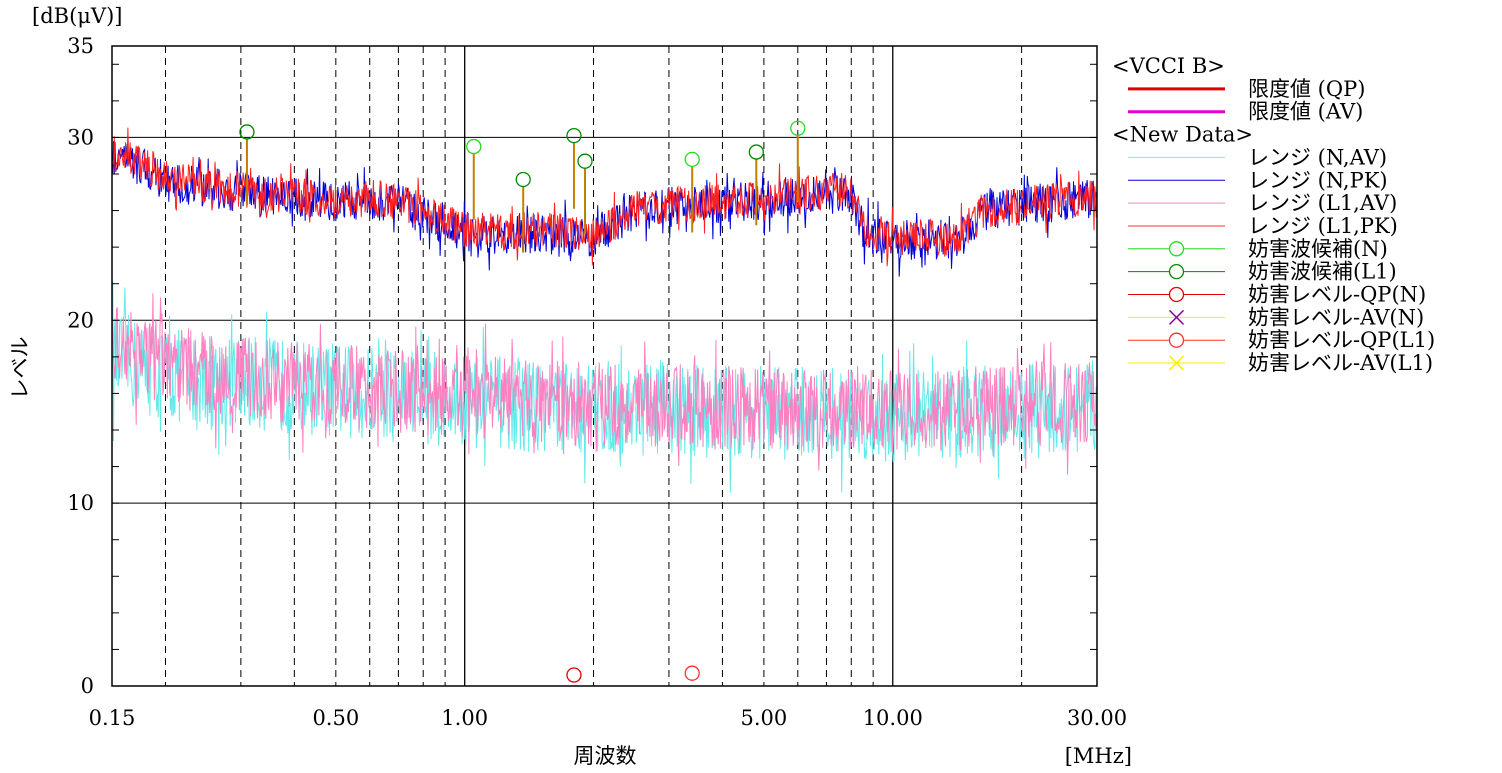 The image size is (1502, 773). What do you see at coordinates (80, 503) in the screenshot?
I see `y-tick-label: 10` at bounding box center [80, 503].